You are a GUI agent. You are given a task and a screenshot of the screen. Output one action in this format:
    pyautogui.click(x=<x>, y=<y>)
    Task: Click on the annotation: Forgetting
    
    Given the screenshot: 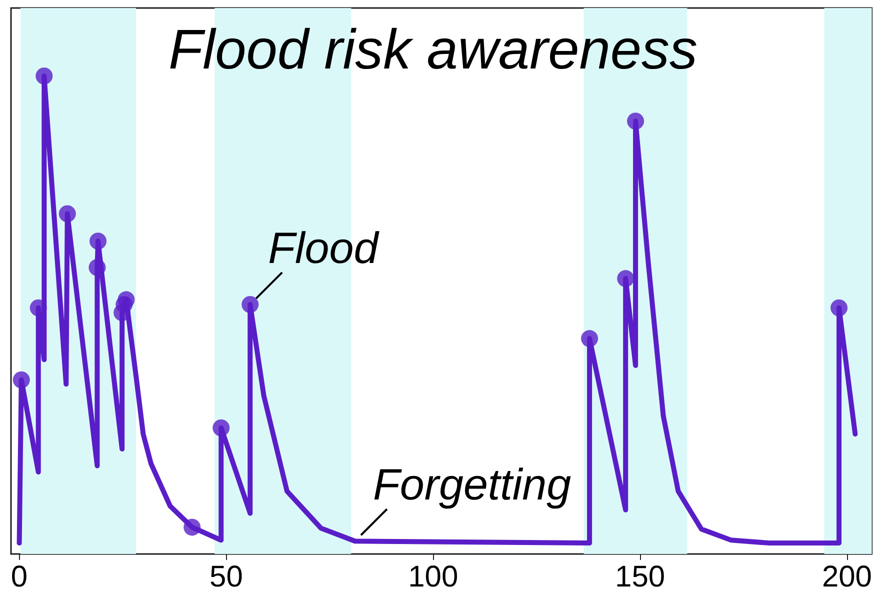 What is the action you would take?
    pyautogui.click(x=472, y=485)
    